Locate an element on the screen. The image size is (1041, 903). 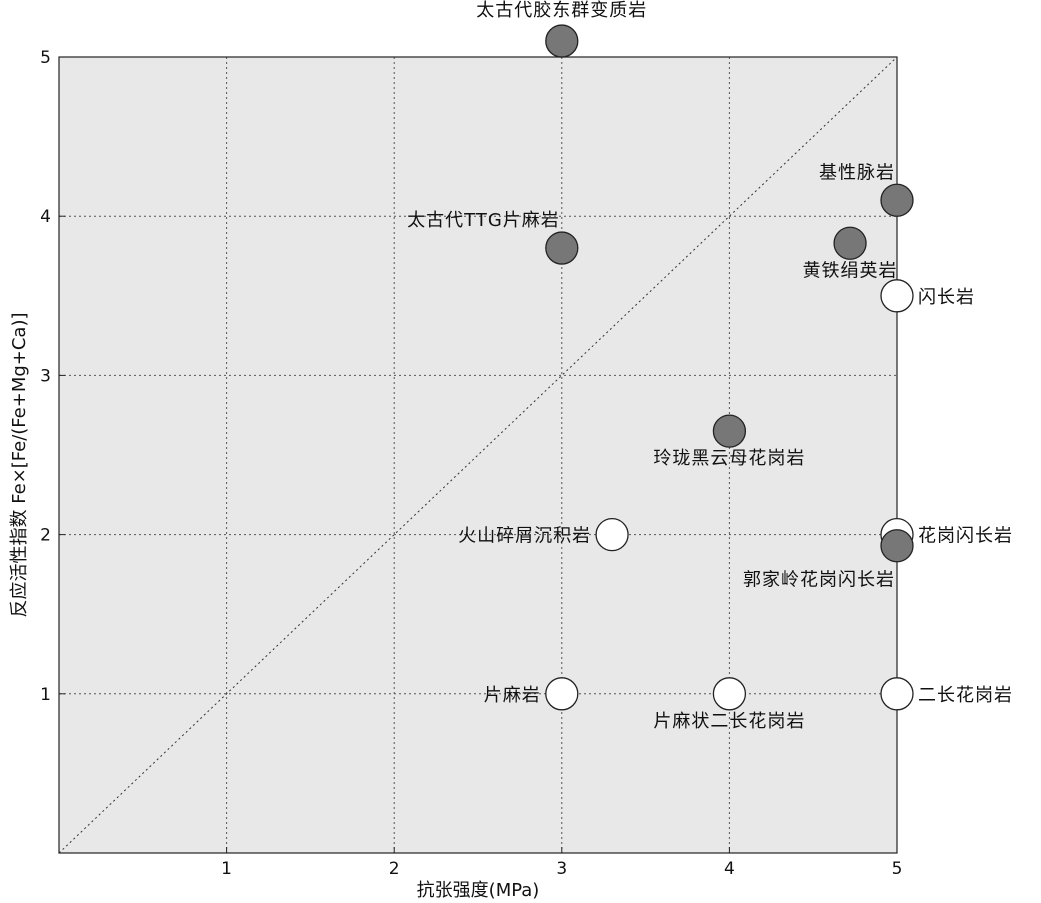
point-label: 片麻岩 is located at coordinates (512, 695).